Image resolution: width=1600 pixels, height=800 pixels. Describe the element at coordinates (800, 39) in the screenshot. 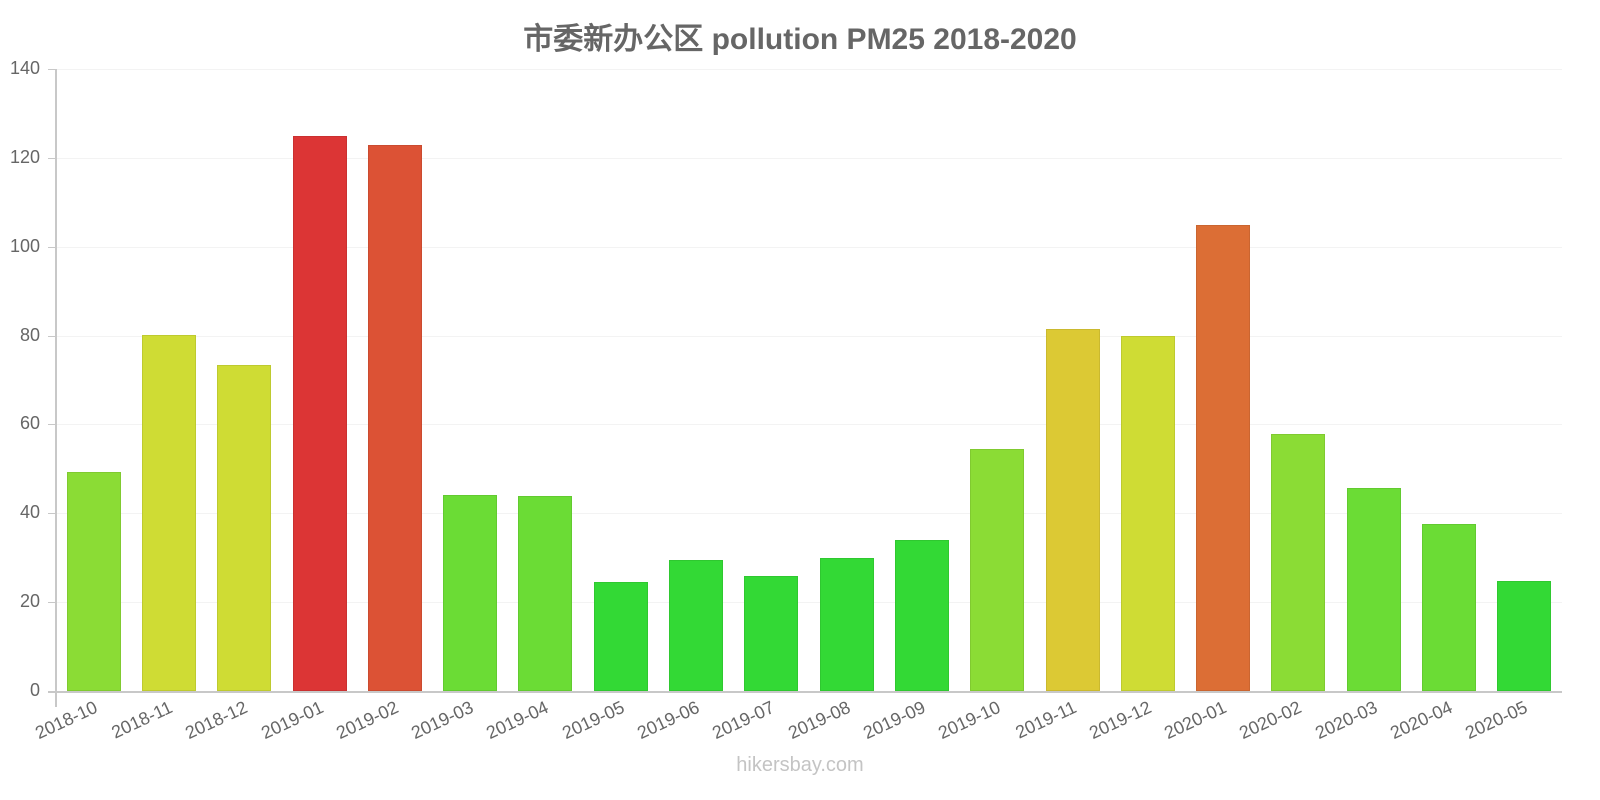

I see `chart-title: 市委新办公区 pollution PM25 2018-2020` at that location.